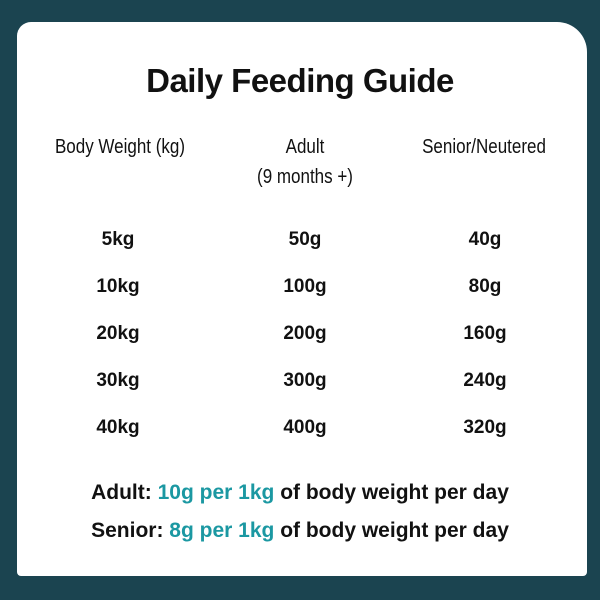  I want to click on cell-weight: 20kg, so click(118, 333).